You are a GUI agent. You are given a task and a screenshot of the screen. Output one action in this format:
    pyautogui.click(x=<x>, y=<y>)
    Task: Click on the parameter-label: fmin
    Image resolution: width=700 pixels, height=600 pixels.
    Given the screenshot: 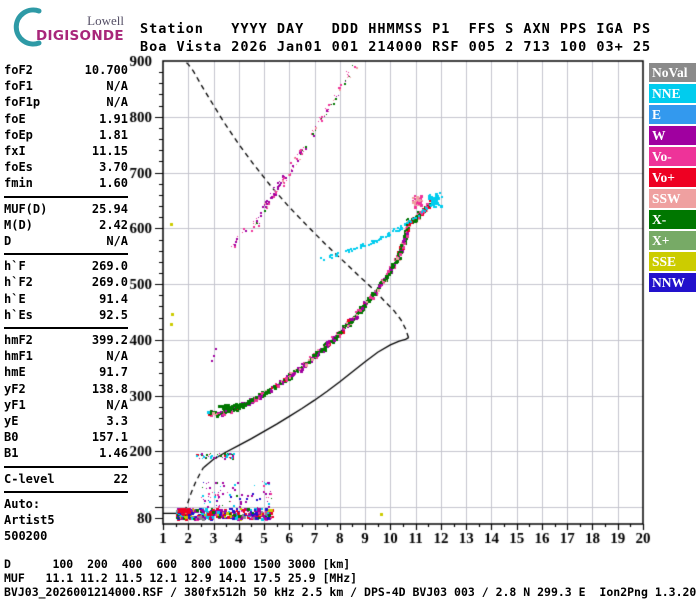 What is the action you would take?
    pyautogui.click(x=18, y=183)
    